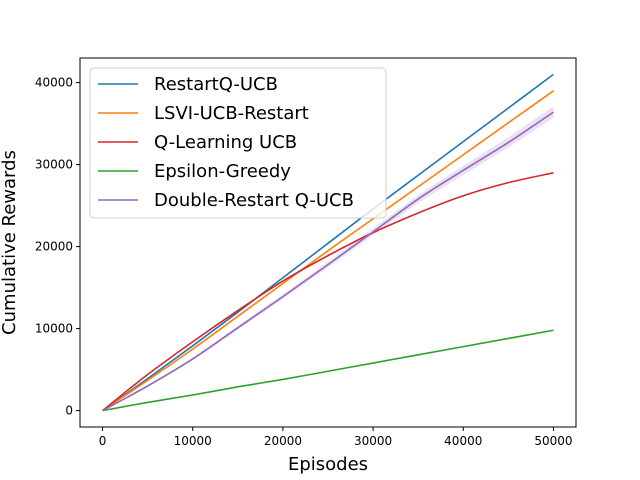 The image size is (640, 480). Describe the element at coordinates (216, 84) in the screenshot. I see `legend-label-restartq-ucb: RestartQ-UCB` at that location.